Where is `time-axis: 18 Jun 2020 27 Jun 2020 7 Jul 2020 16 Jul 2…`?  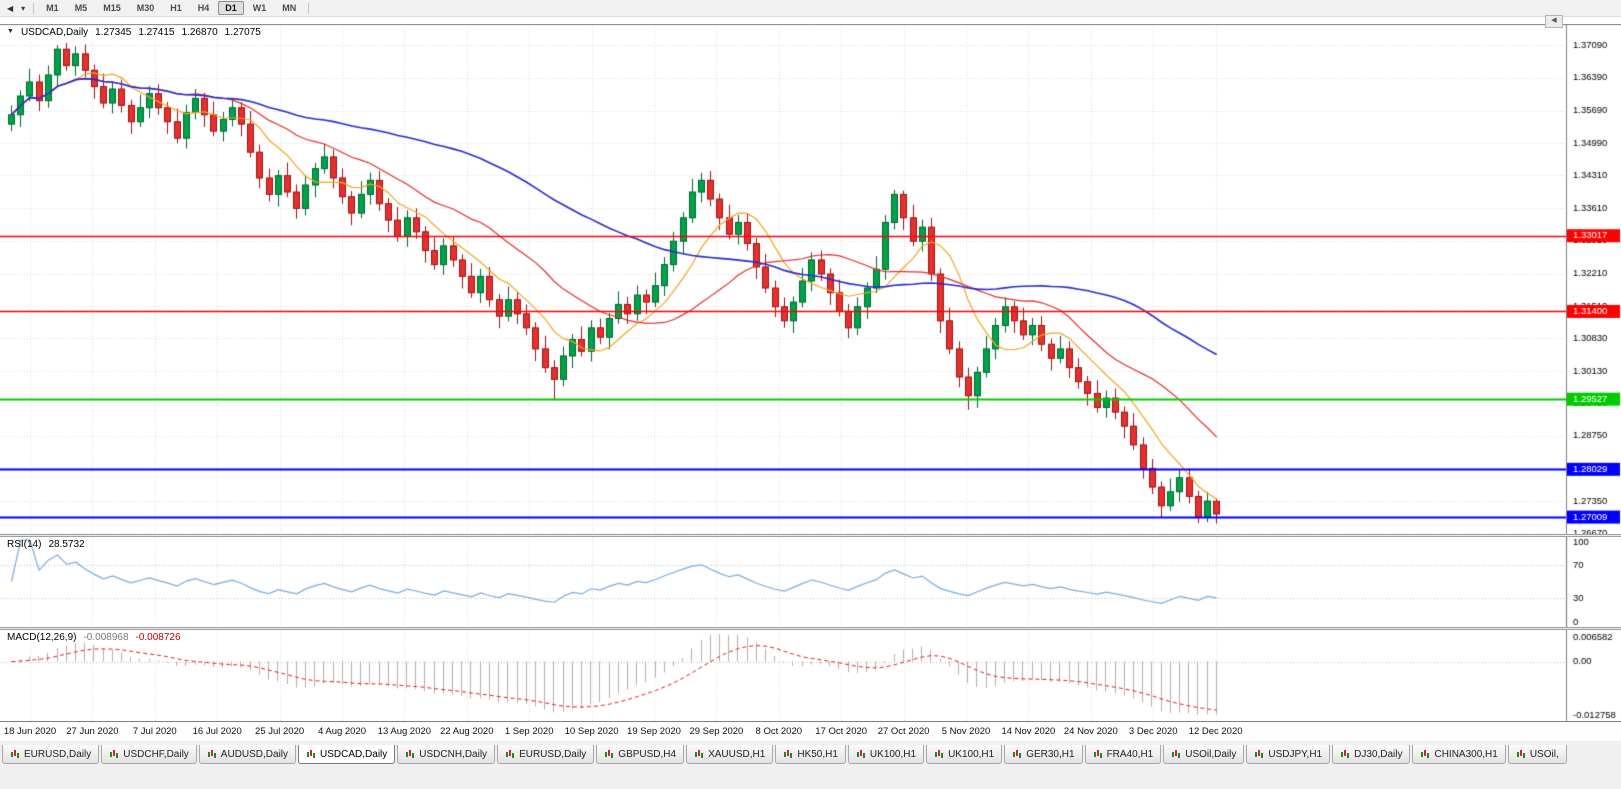
time-axis: 18 Jun 2020 27 Jun 2020 7 Jul 2020 16 Jul 2… is located at coordinates (810, 731).